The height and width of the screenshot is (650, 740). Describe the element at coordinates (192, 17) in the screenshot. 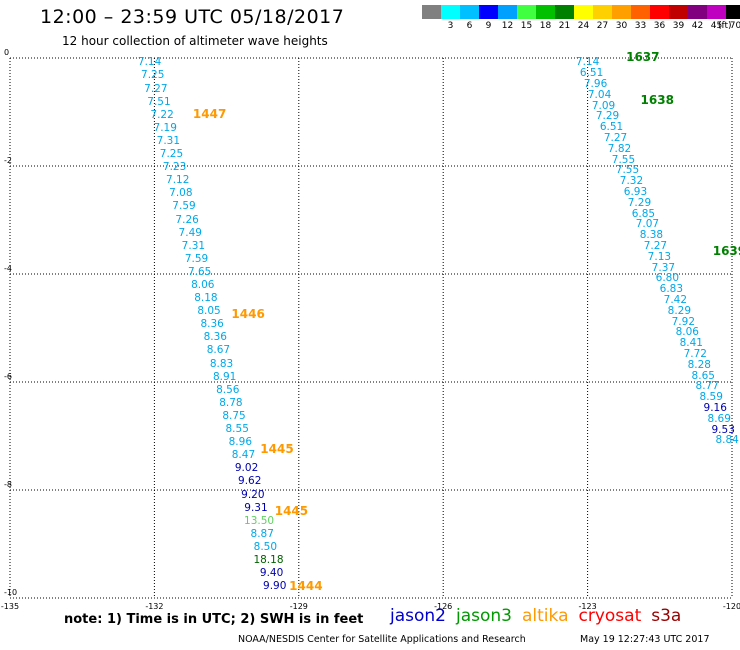

I see `page-title: 12:00 – 23:59 UTC 05/18/2017` at that location.